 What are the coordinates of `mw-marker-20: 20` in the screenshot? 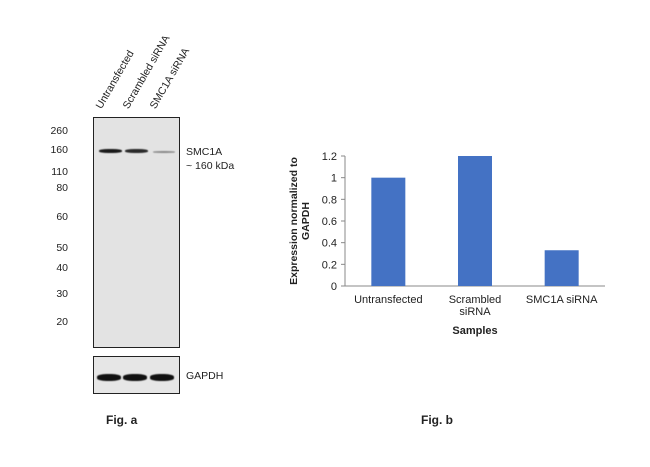 It's located at (62, 322).